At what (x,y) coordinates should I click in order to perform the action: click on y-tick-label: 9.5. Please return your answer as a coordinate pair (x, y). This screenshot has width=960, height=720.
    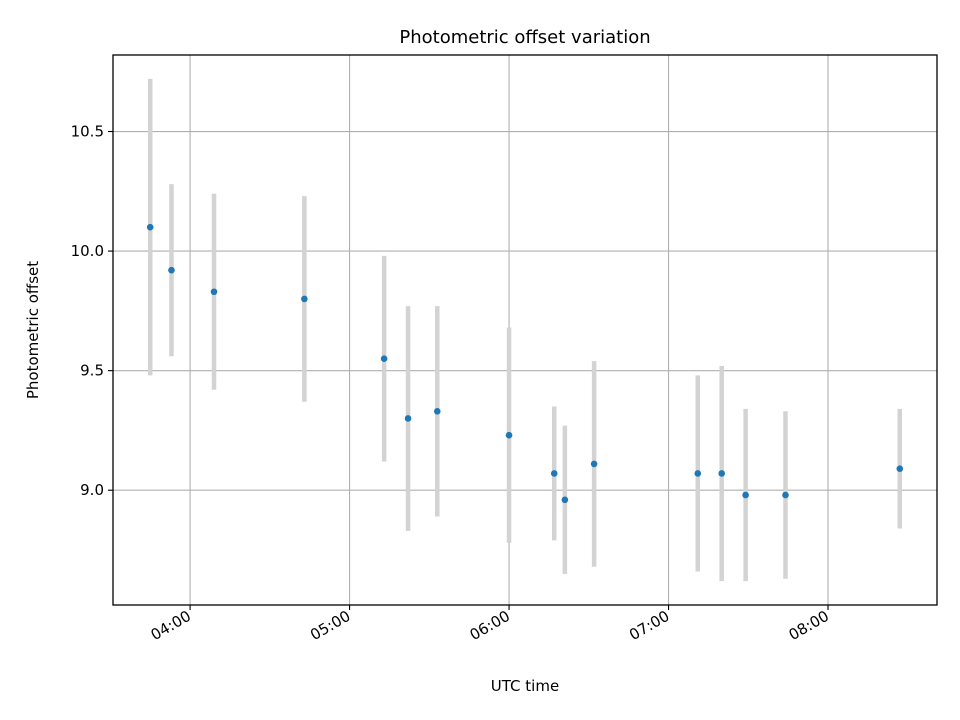
    Looking at the image, I should click on (92, 371).